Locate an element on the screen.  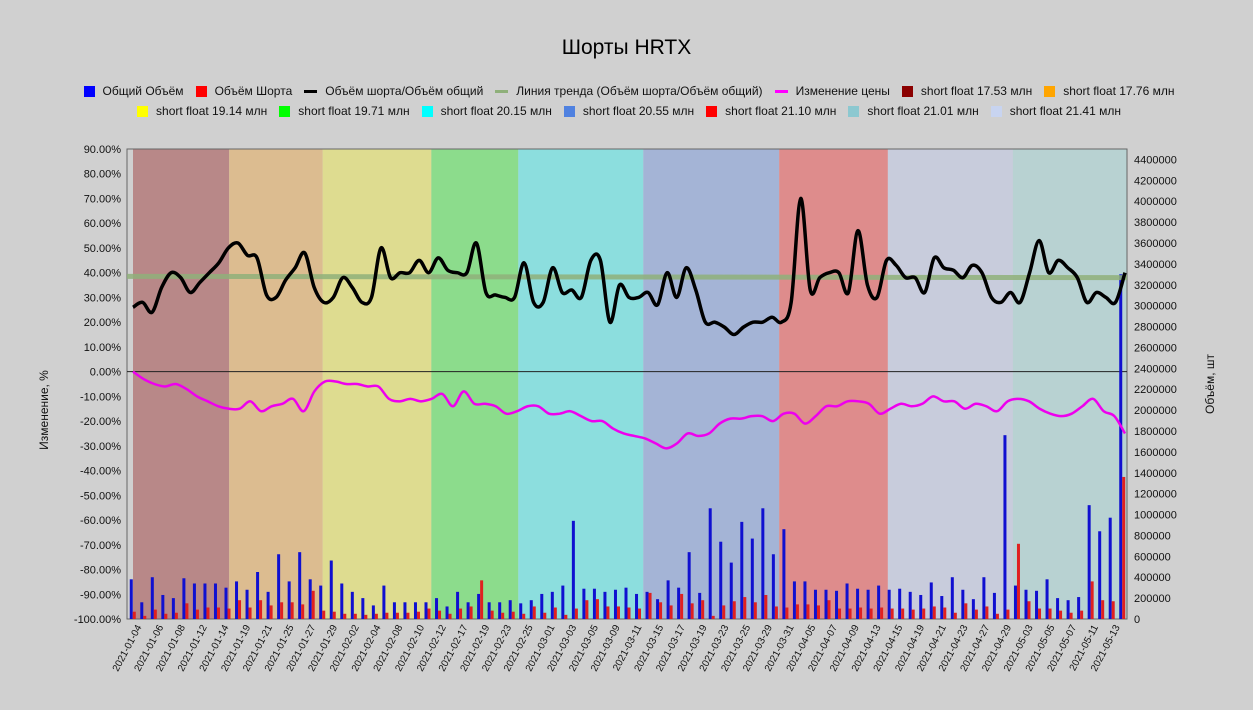
legend-item: short float 21.41 млн is located at coordinates (1055, 111).